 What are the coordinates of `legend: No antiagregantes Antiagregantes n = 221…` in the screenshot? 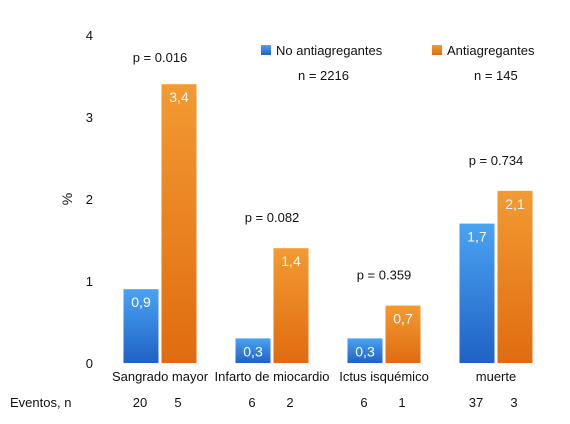 It's located at (398, 63).